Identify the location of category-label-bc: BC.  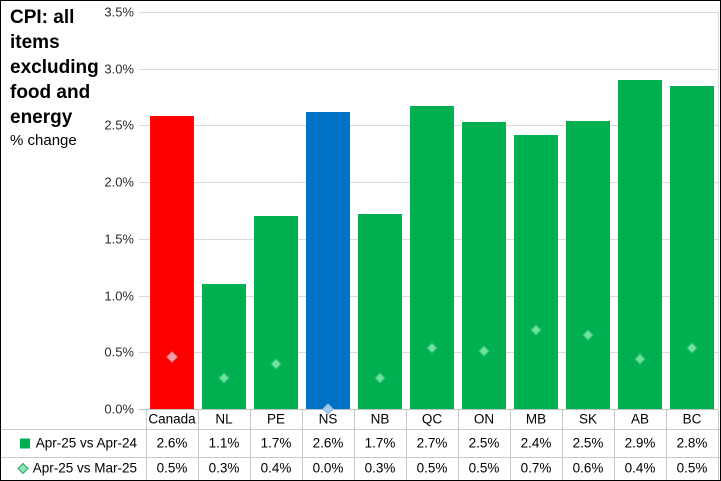
(692, 419).